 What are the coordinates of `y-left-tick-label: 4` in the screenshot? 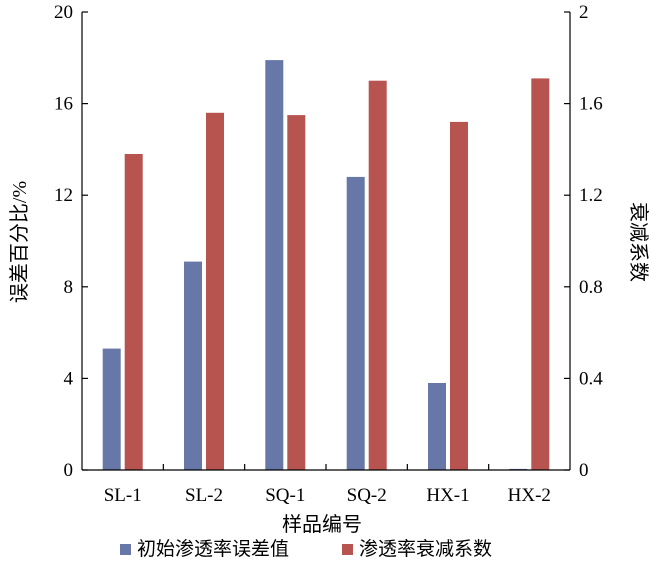 It's located at (69, 378).